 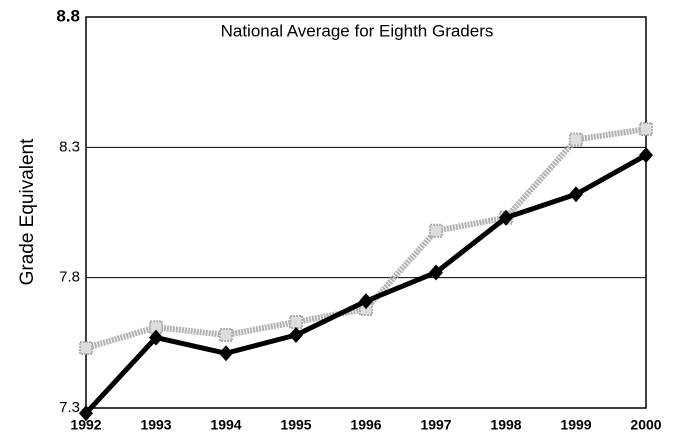 I want to click on x-tick-label: 1996, so click(x=365, y=425).